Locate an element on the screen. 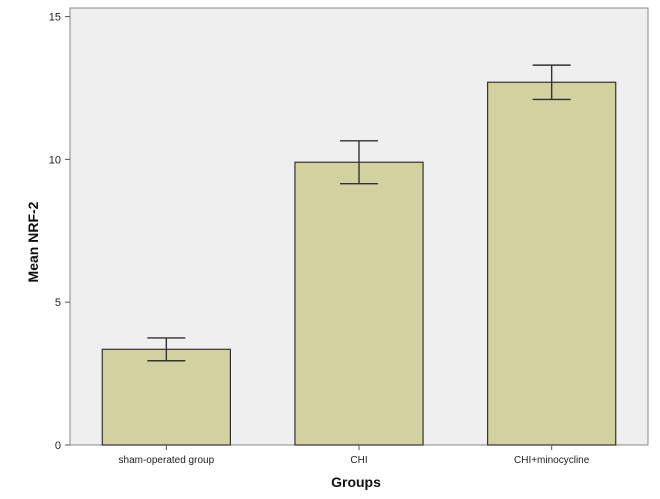 This screenshot has width=660, height=499. x-tick-label: CHI+minocycline is located at coordinates (552, 460).